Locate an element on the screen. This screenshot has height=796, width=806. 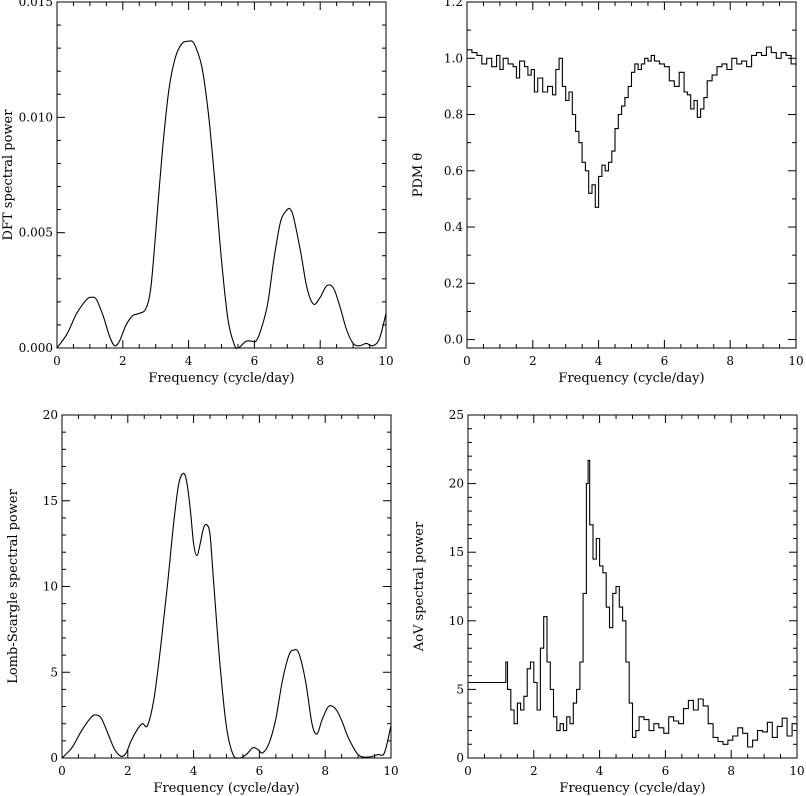
y-axis-label: PDM θ is located at coordinates (418, 175).